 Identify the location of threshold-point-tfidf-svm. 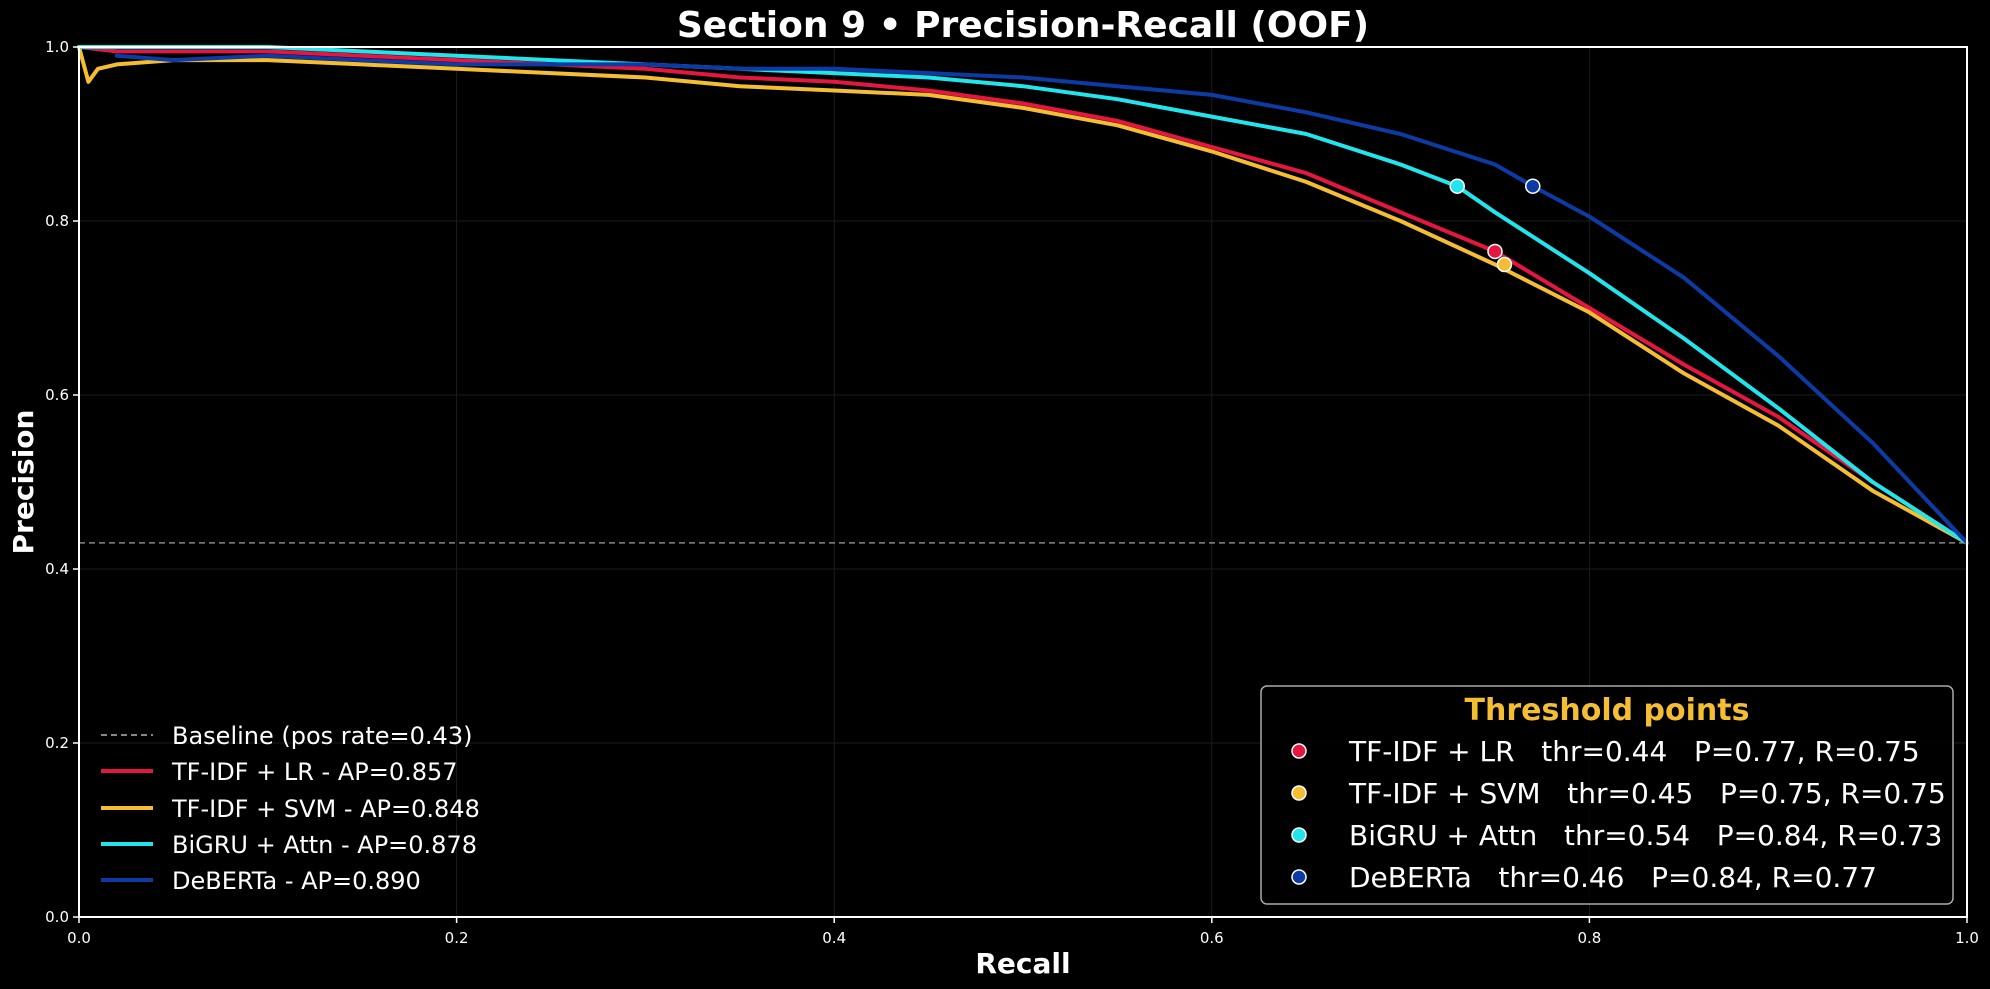
(1504, 264).